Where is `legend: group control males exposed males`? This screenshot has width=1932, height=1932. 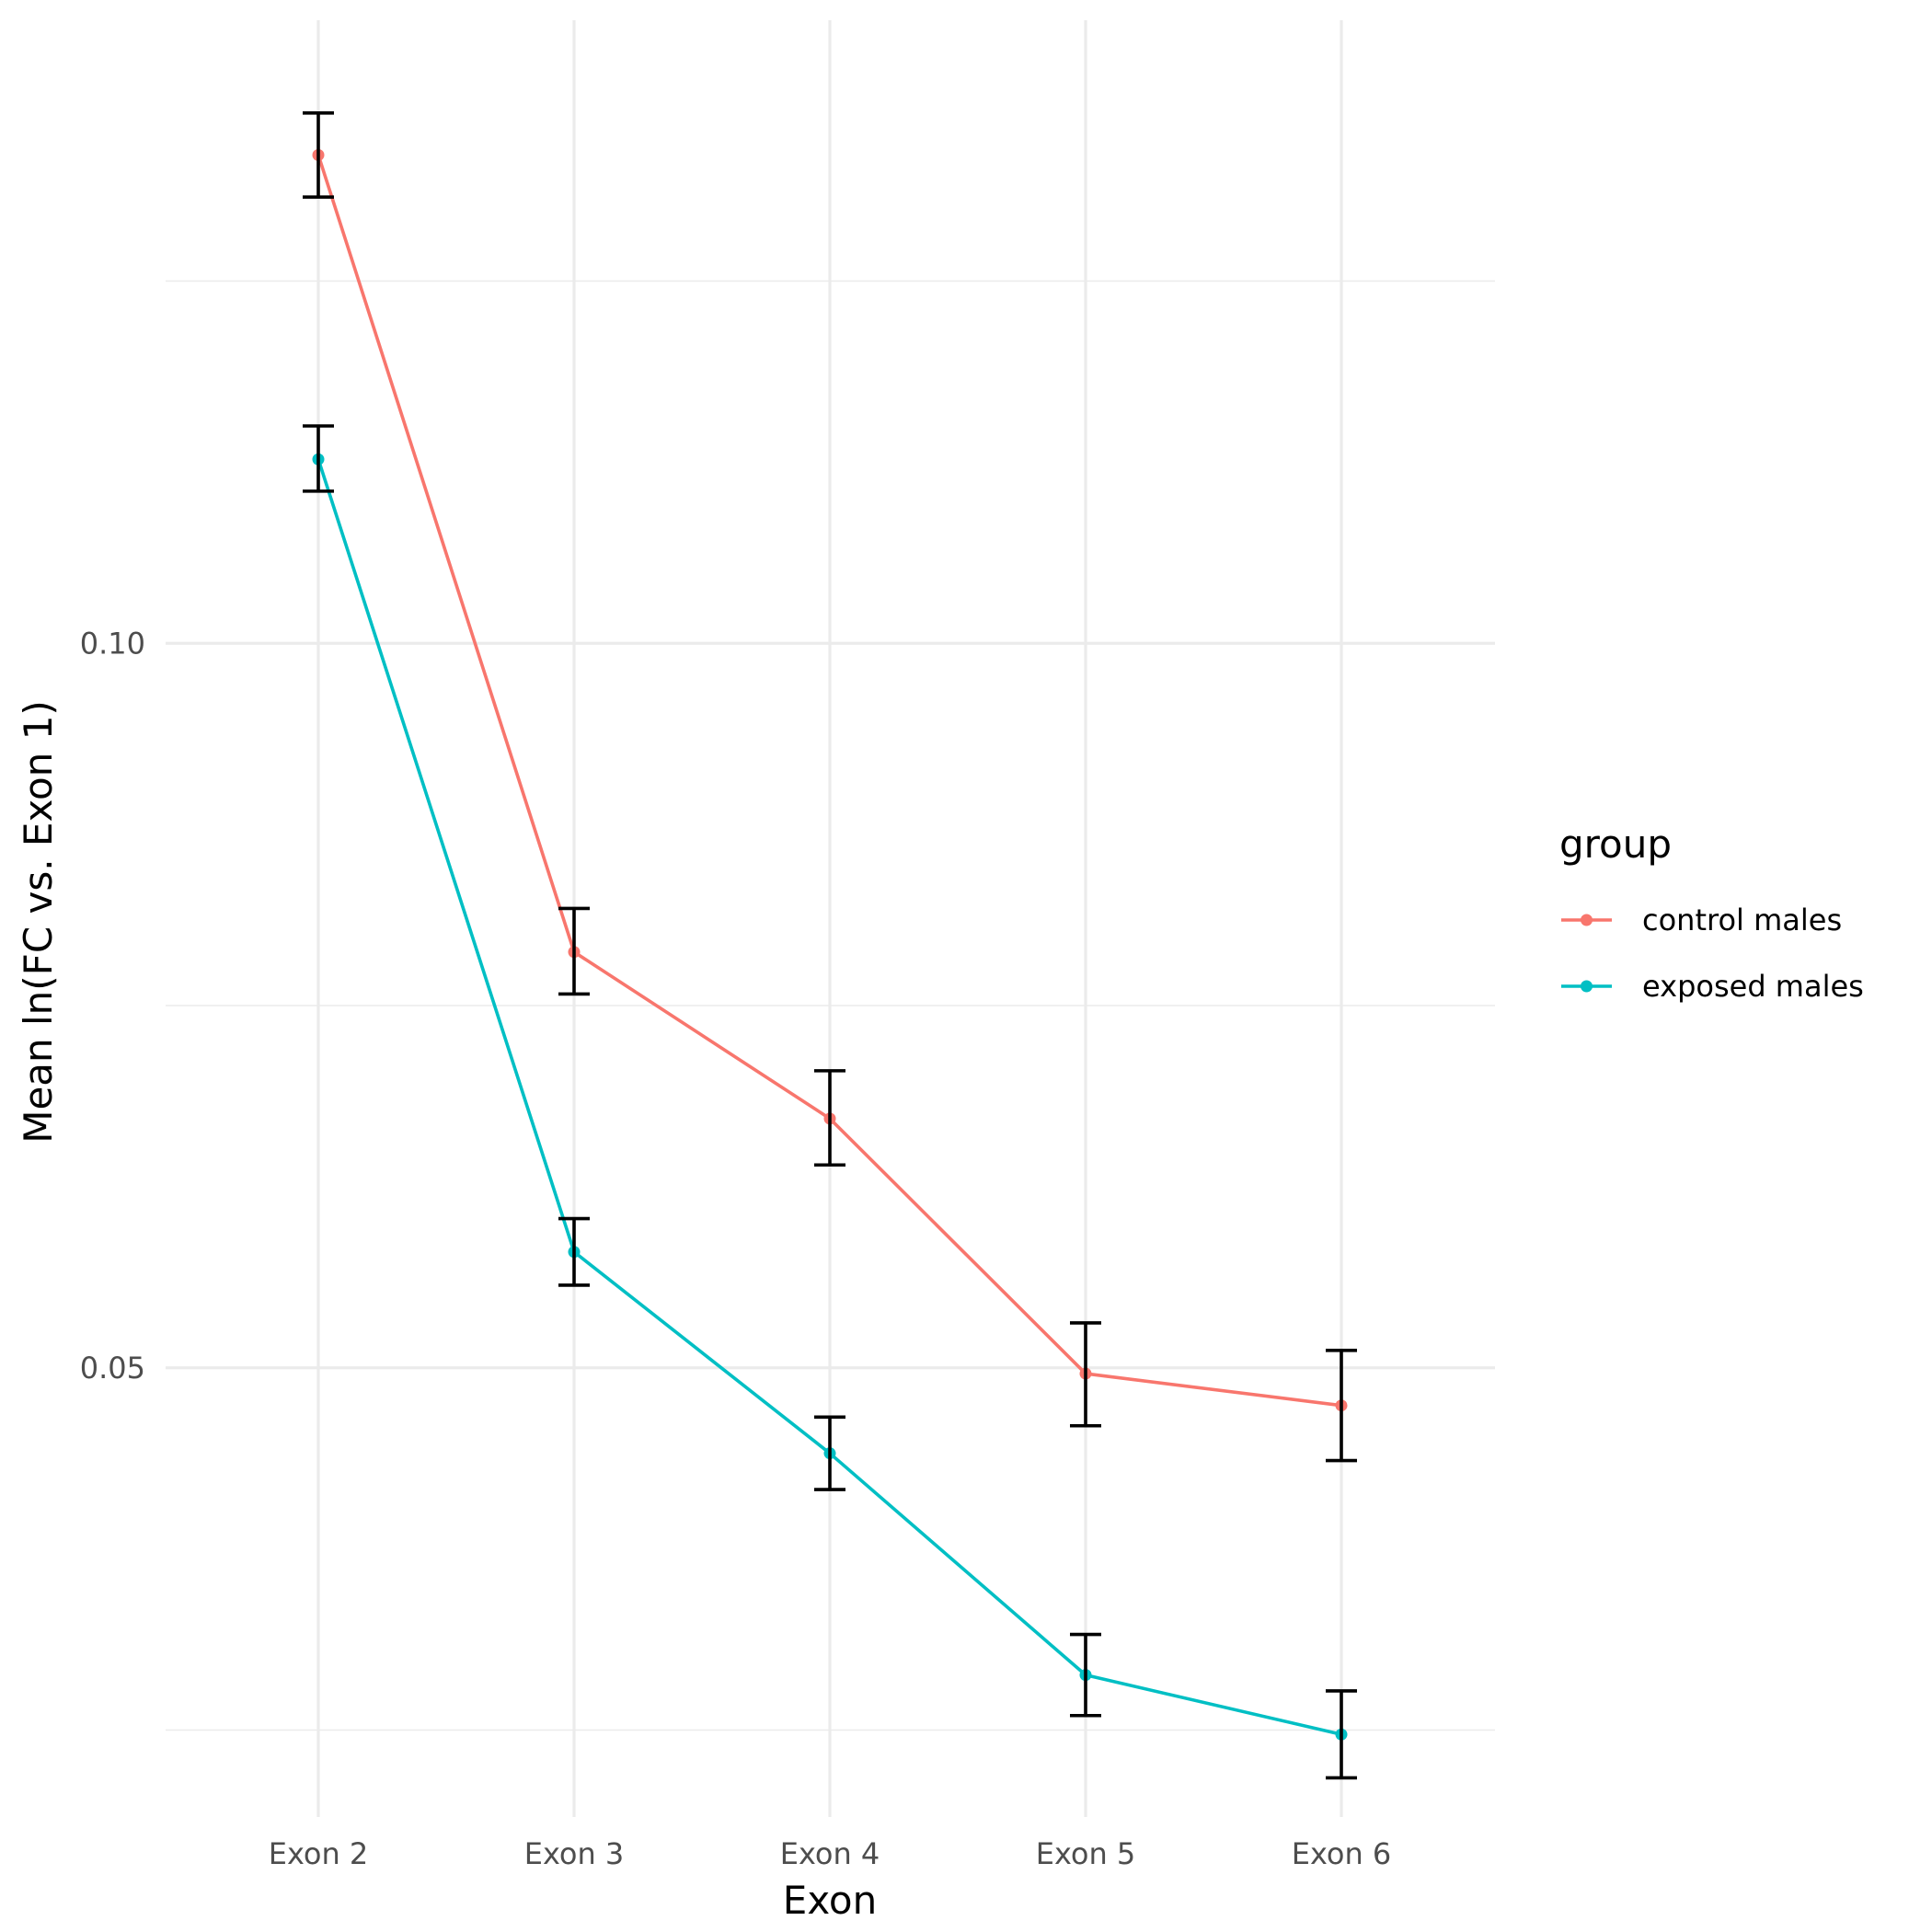
legend: group control males exposed males is located at coordinates (1711, 913).